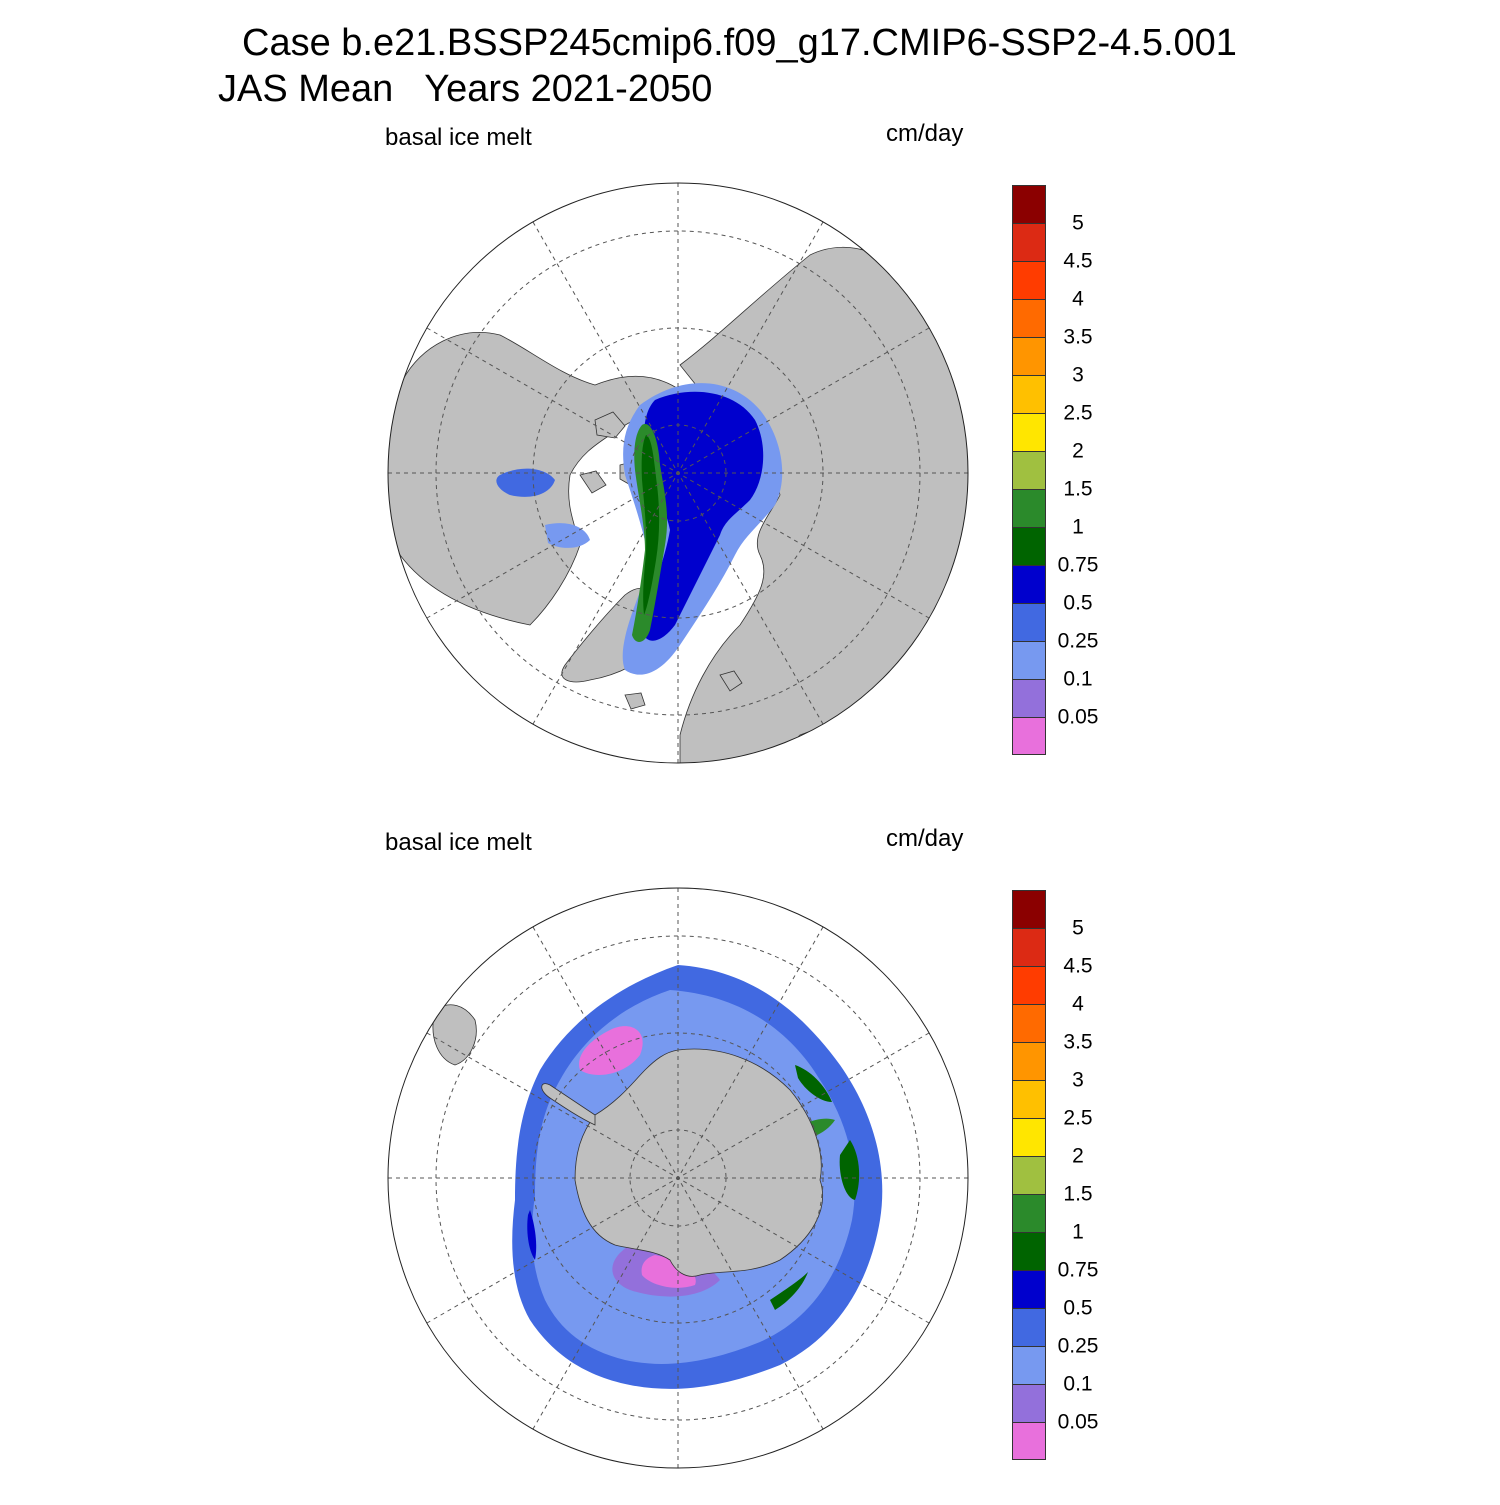 The image size is (1500, 1505). What do you see at coordinates (465, 89) in the screenshot?
I see `figure-title-period: JAS Mean Years 2021-2050` at bounding box center [465, 89].